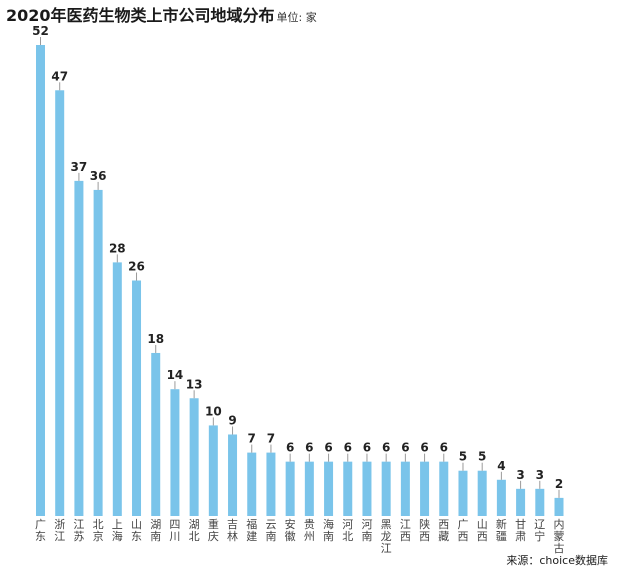 Image resolution: width=620 pixels, height=572 pixels. I want to click on chart-title: 2020年医药生物类上市公司地域分布 单位: 家, so click(161, 14).